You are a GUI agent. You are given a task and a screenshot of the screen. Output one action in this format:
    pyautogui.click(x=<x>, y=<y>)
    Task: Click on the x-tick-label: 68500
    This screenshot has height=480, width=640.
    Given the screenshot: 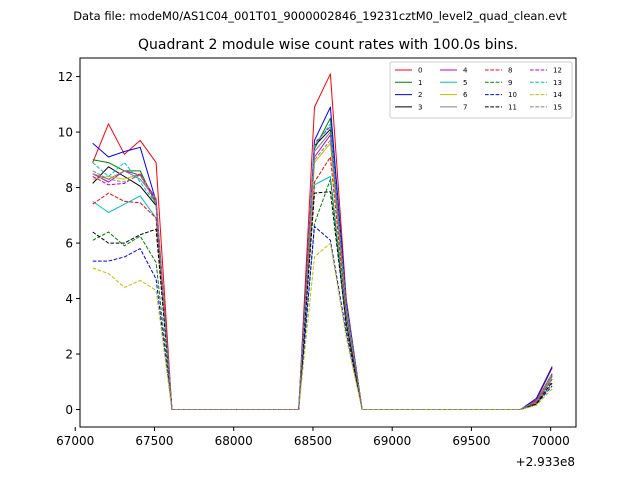 What is the action you would take?
    pyautogui.click(x=313, y=441)
    